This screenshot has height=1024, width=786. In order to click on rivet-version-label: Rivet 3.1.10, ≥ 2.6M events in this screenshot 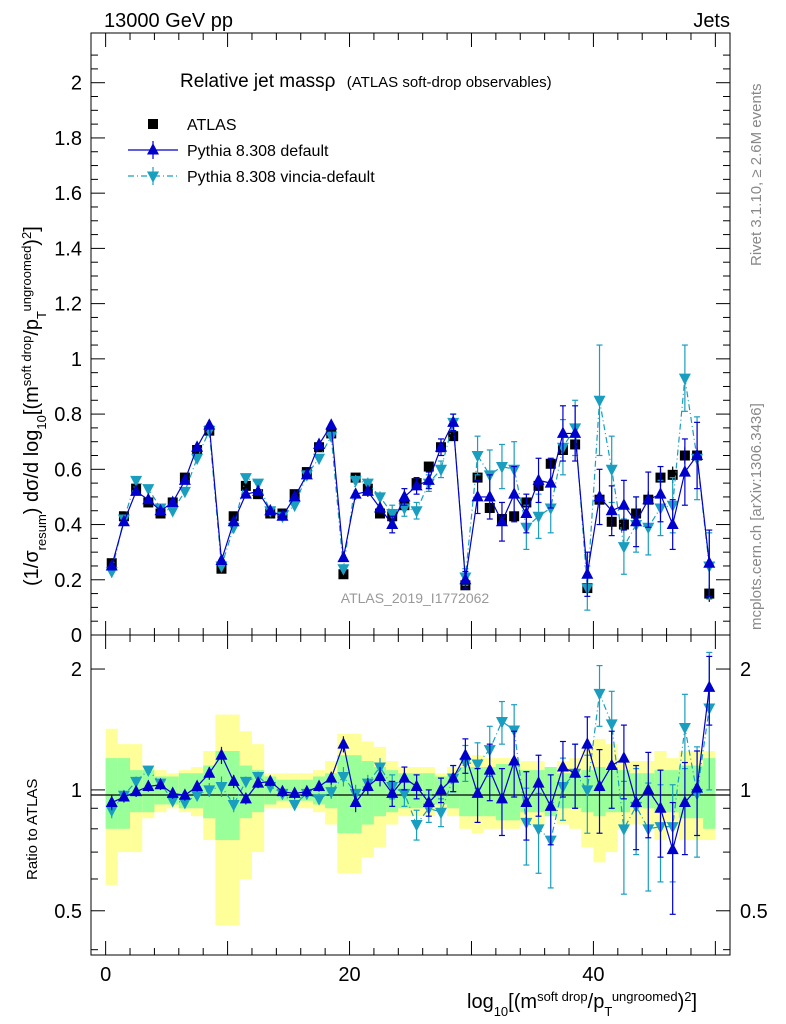, I will do `click(756, 175)`.